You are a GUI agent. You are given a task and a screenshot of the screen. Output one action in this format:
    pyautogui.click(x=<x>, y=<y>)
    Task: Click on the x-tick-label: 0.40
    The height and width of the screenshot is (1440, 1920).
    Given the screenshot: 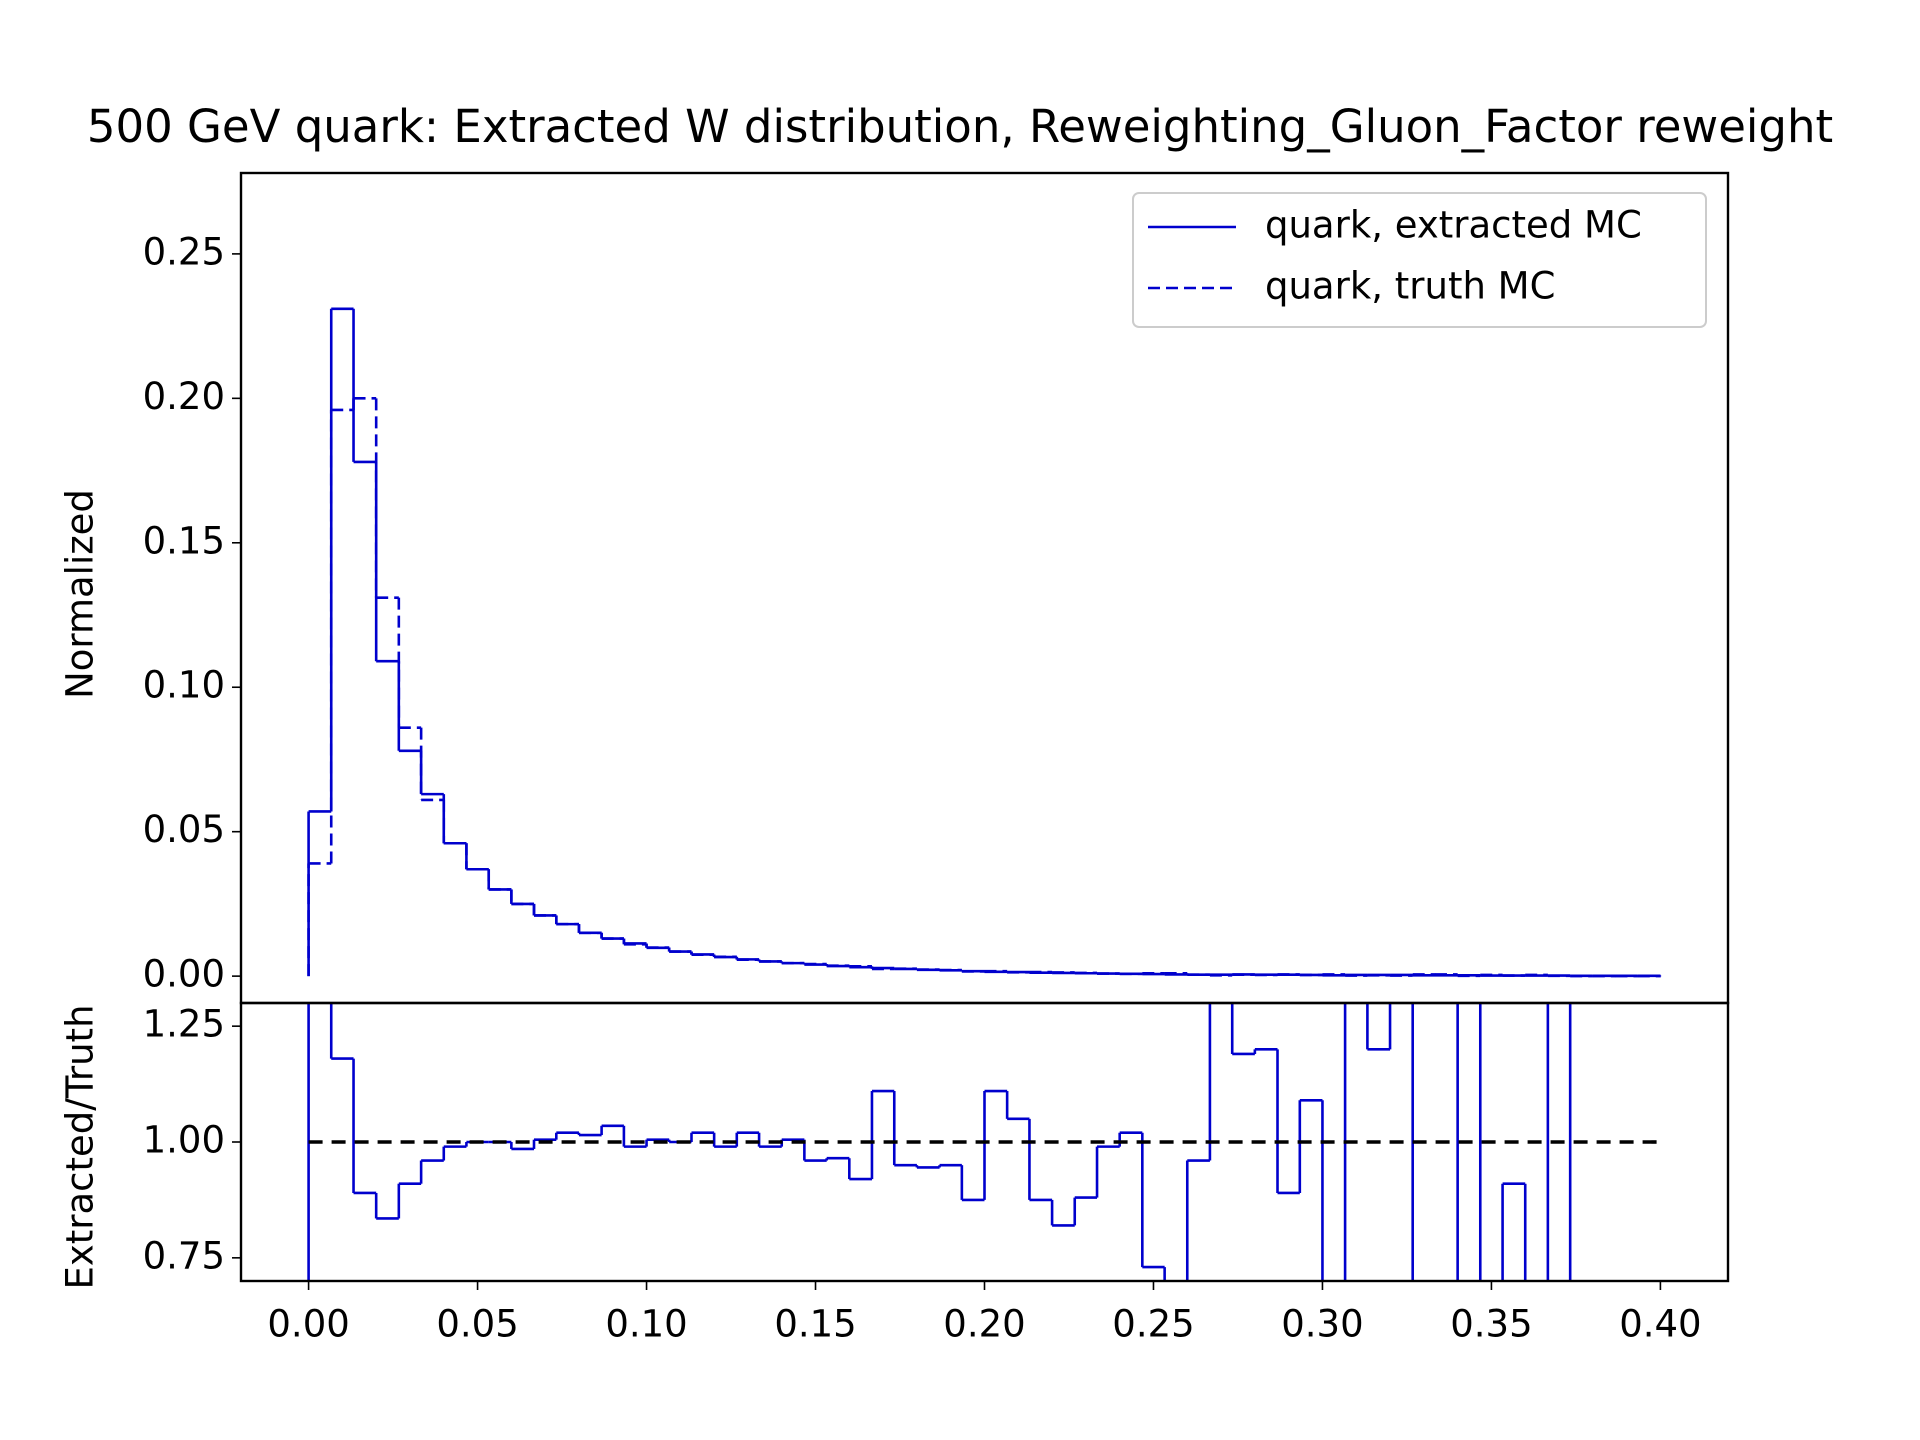 What is the action you would take?
    pyautogui.click(x=1660, y=1324)
    